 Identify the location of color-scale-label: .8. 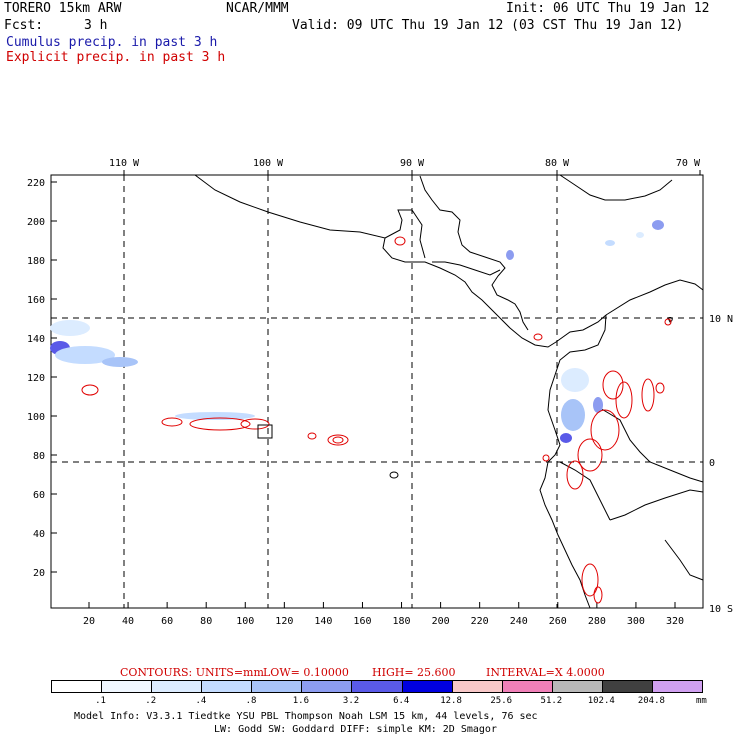
(251, 701).